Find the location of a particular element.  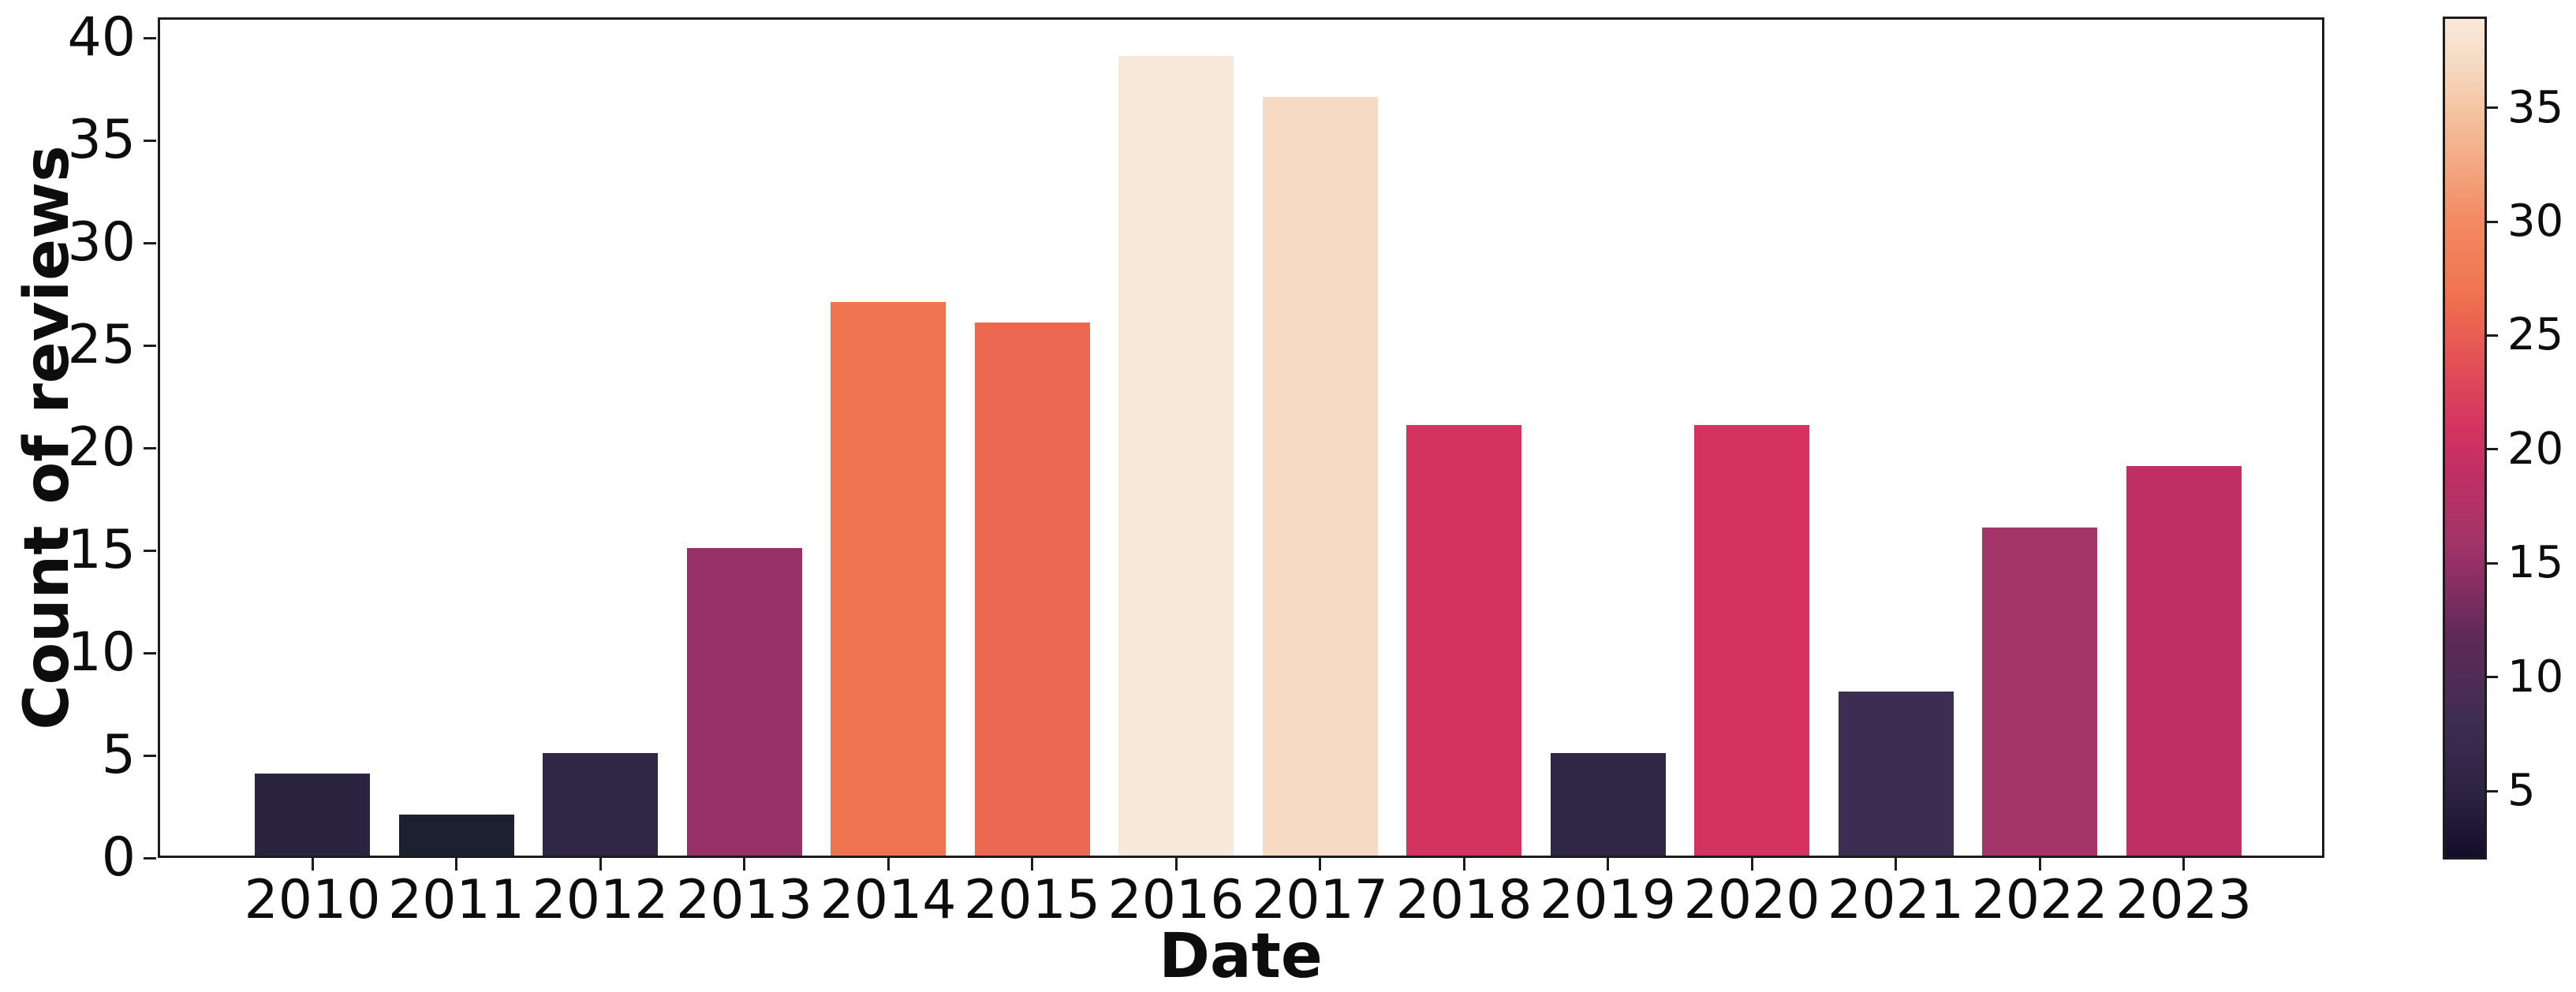

bar-2017 is located at coordinates (1320, 476).